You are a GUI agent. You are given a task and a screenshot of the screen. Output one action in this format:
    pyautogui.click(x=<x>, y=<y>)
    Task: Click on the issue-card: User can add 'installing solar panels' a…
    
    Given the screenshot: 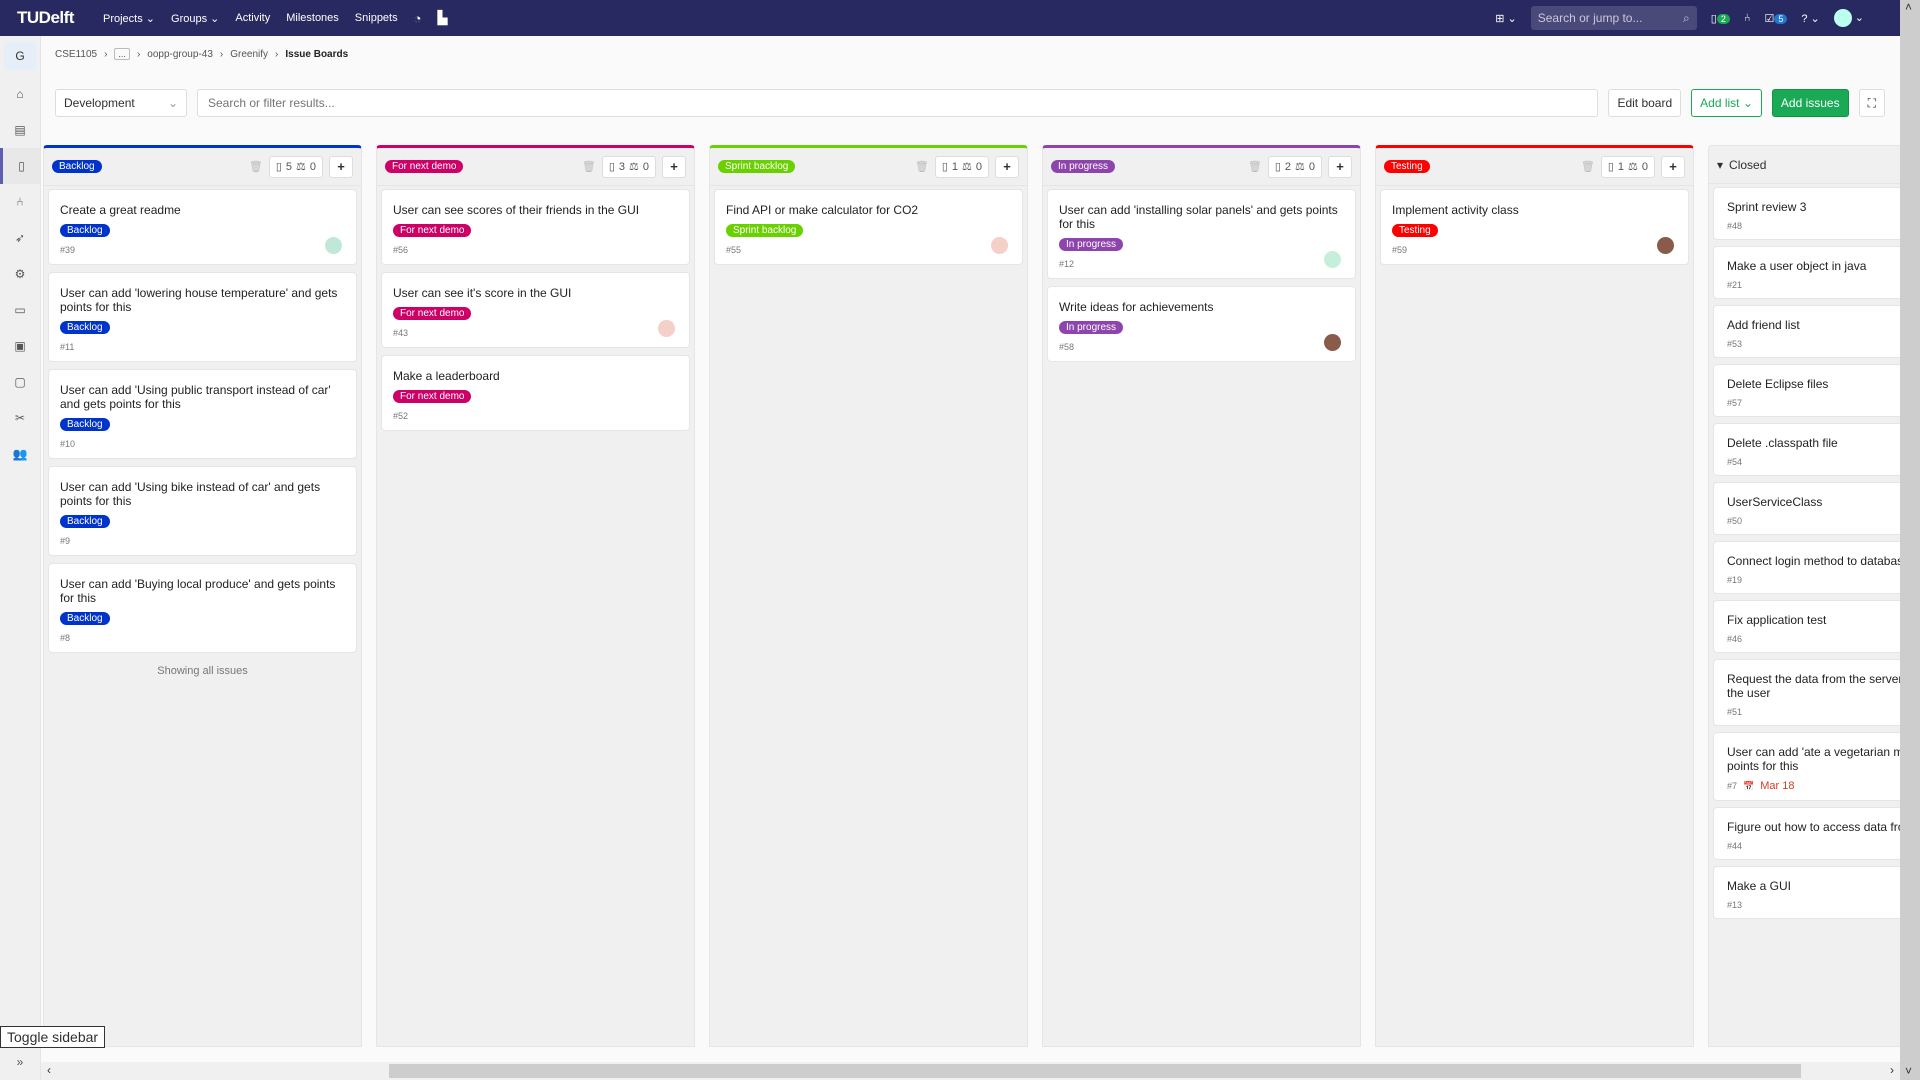 What is the action you would take?
    pyautogui.click(x=1201, y=234)
    